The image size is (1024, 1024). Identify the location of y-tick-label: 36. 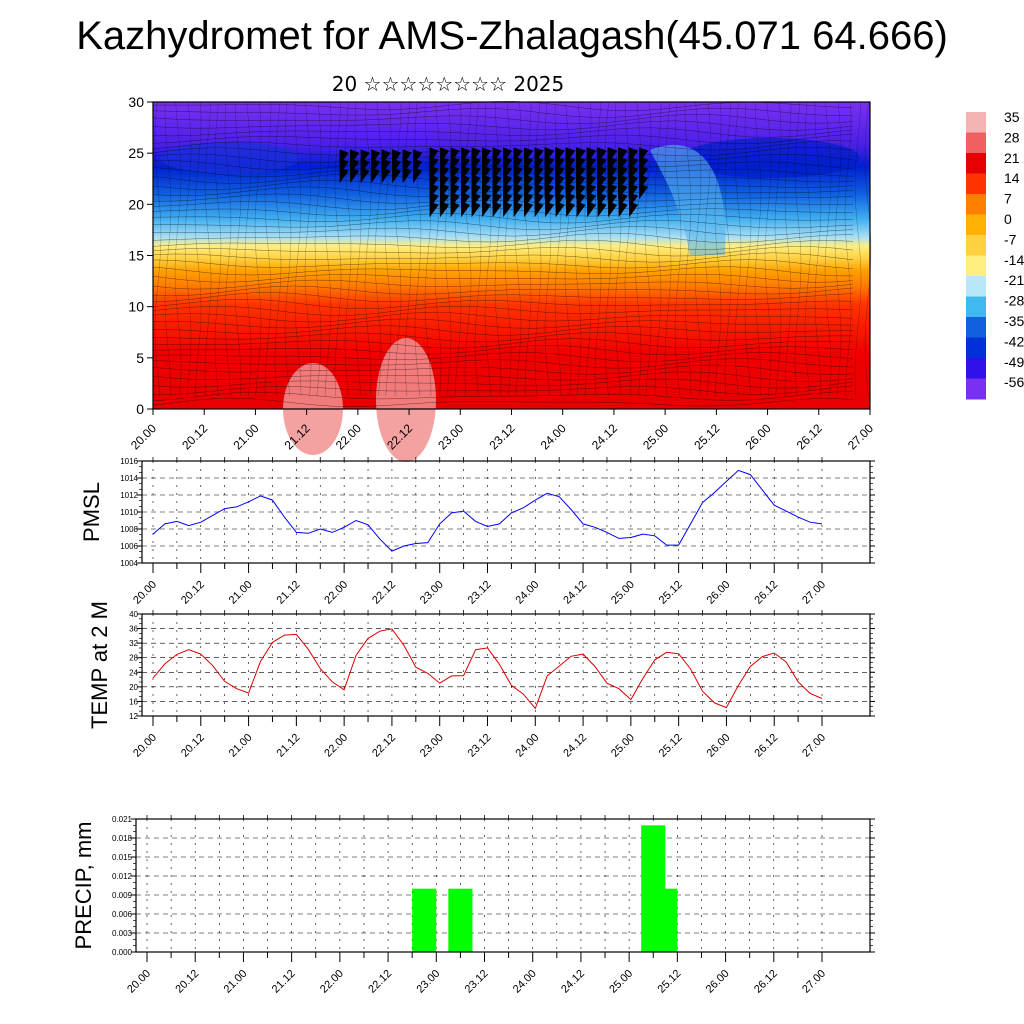
(133, 629).